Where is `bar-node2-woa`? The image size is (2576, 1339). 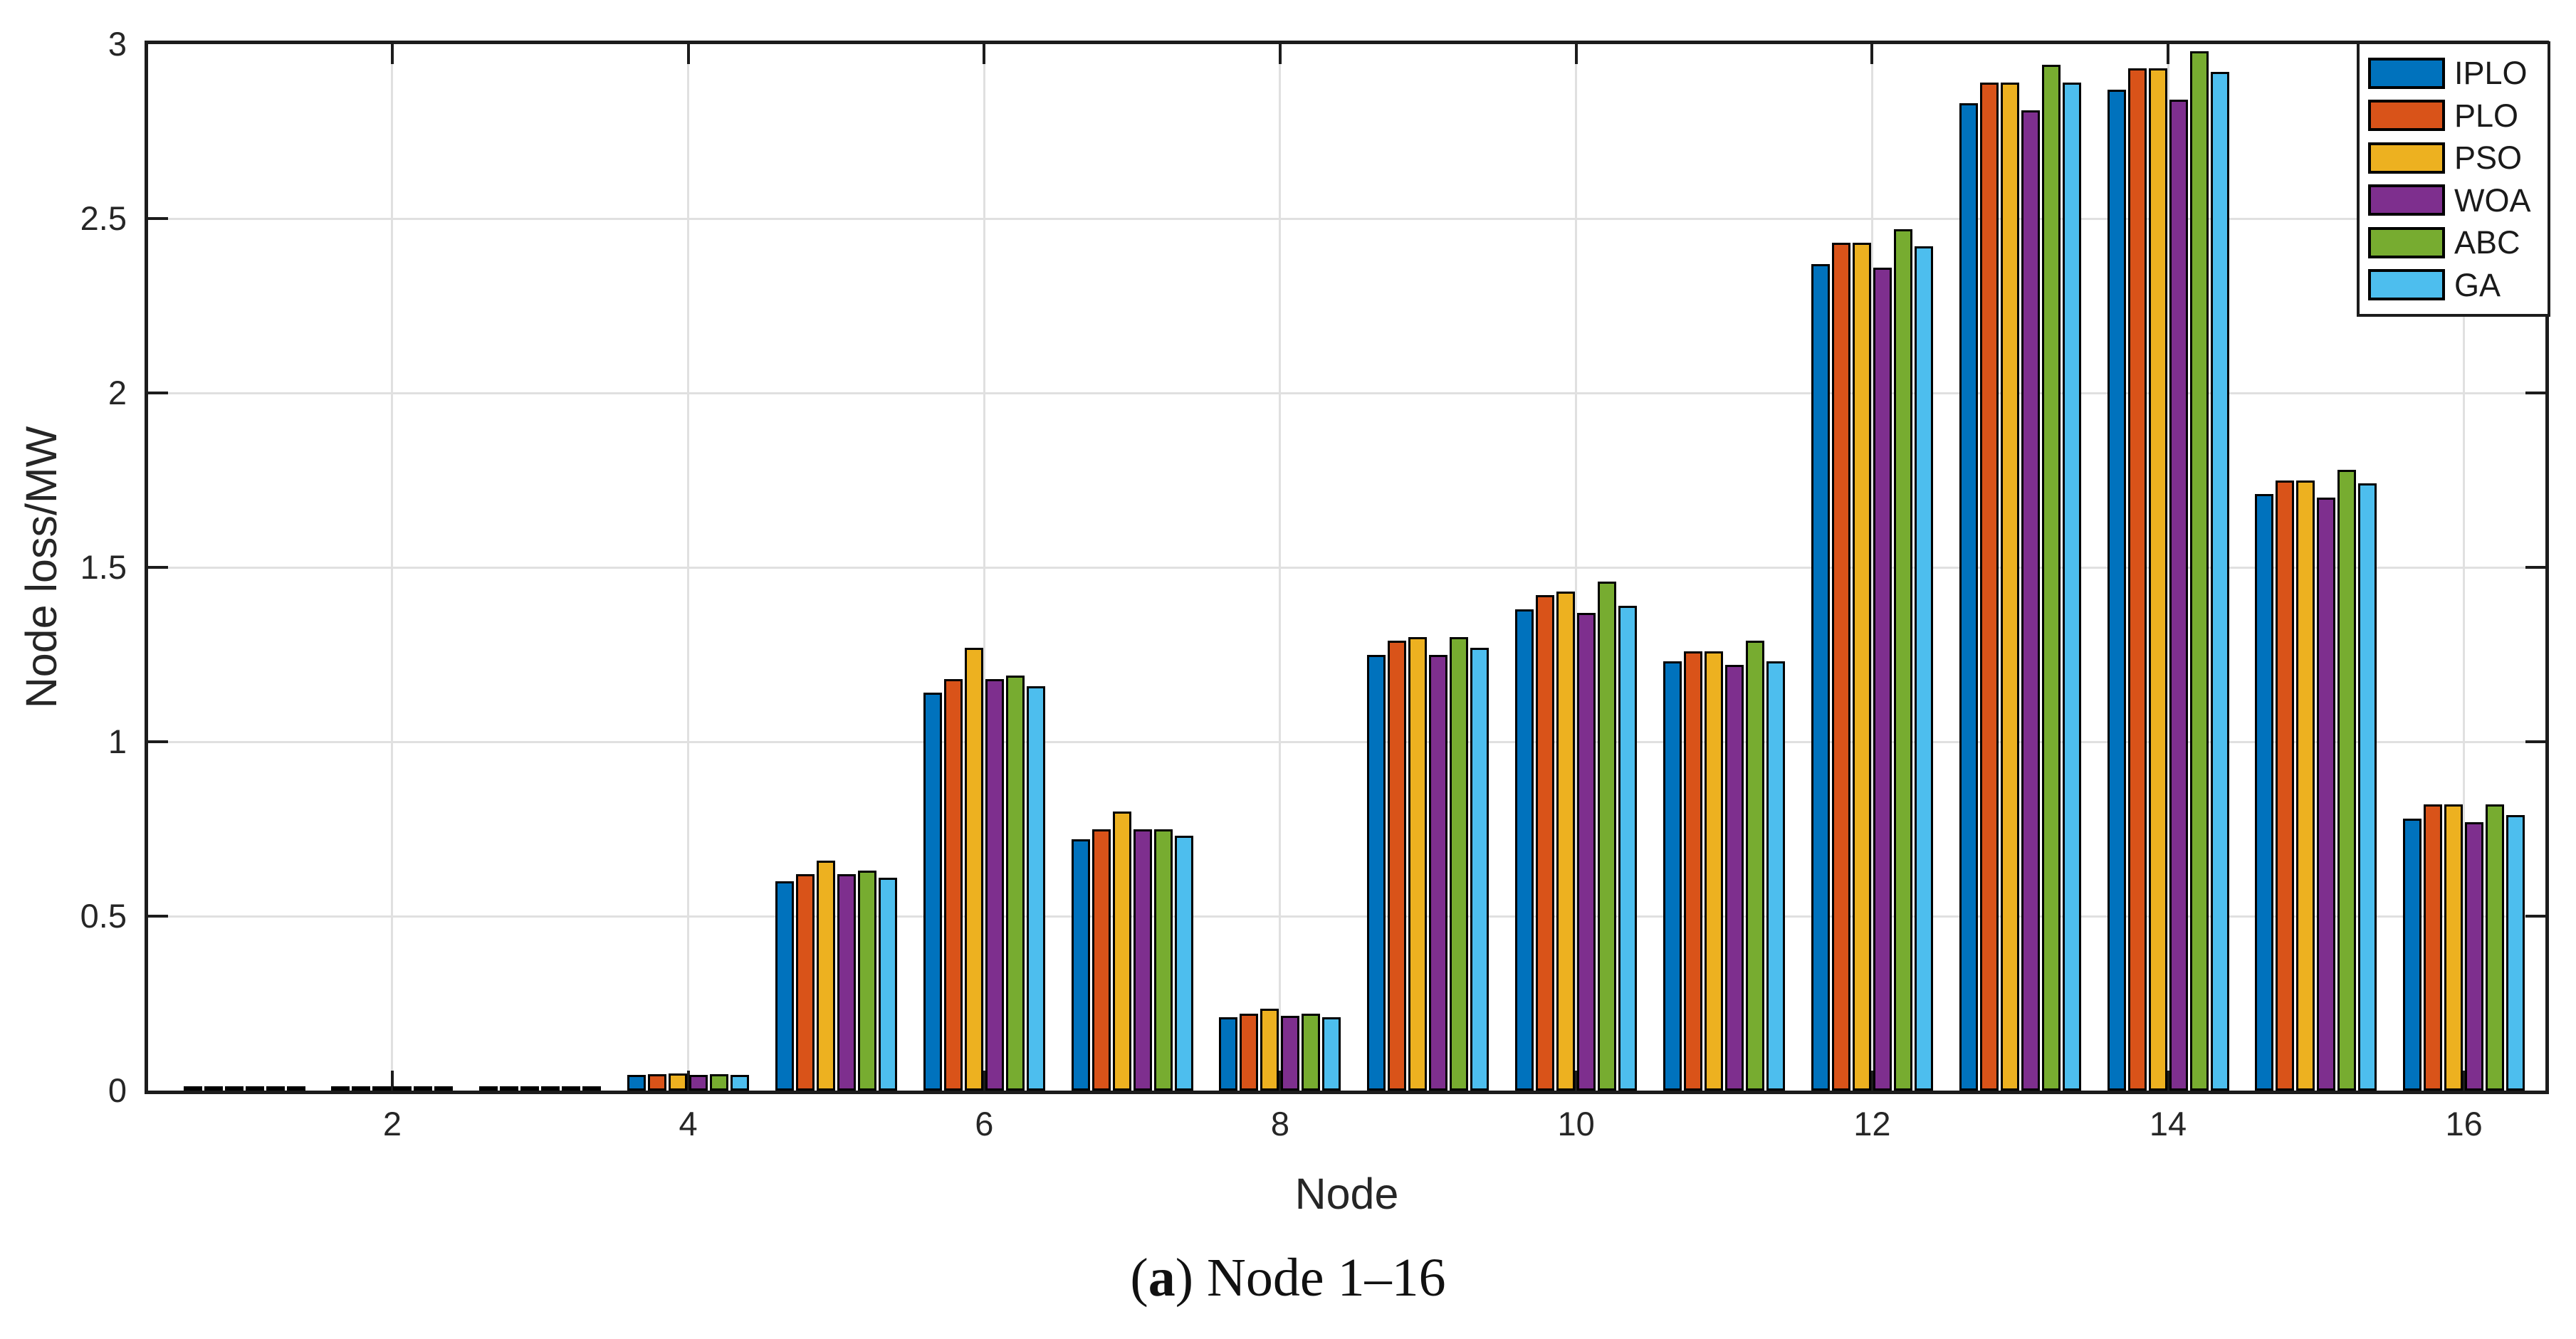
bar-node2-woa is located at coordinates (402, 1088).